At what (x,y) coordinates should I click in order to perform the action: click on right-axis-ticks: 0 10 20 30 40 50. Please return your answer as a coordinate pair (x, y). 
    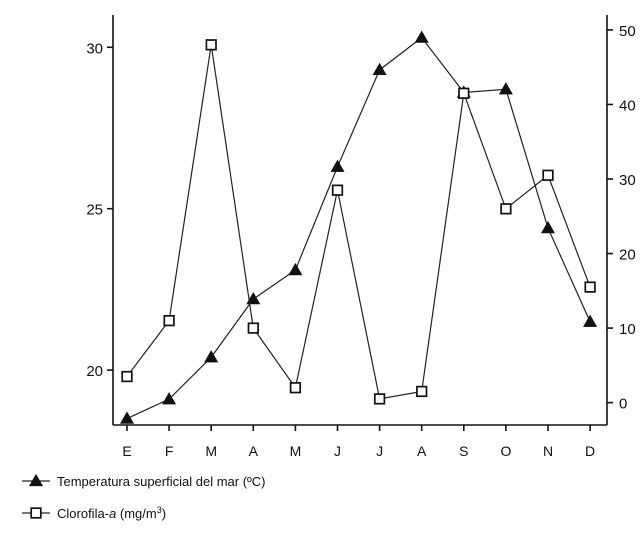
    Looking at the image, I should click on (621, 218).